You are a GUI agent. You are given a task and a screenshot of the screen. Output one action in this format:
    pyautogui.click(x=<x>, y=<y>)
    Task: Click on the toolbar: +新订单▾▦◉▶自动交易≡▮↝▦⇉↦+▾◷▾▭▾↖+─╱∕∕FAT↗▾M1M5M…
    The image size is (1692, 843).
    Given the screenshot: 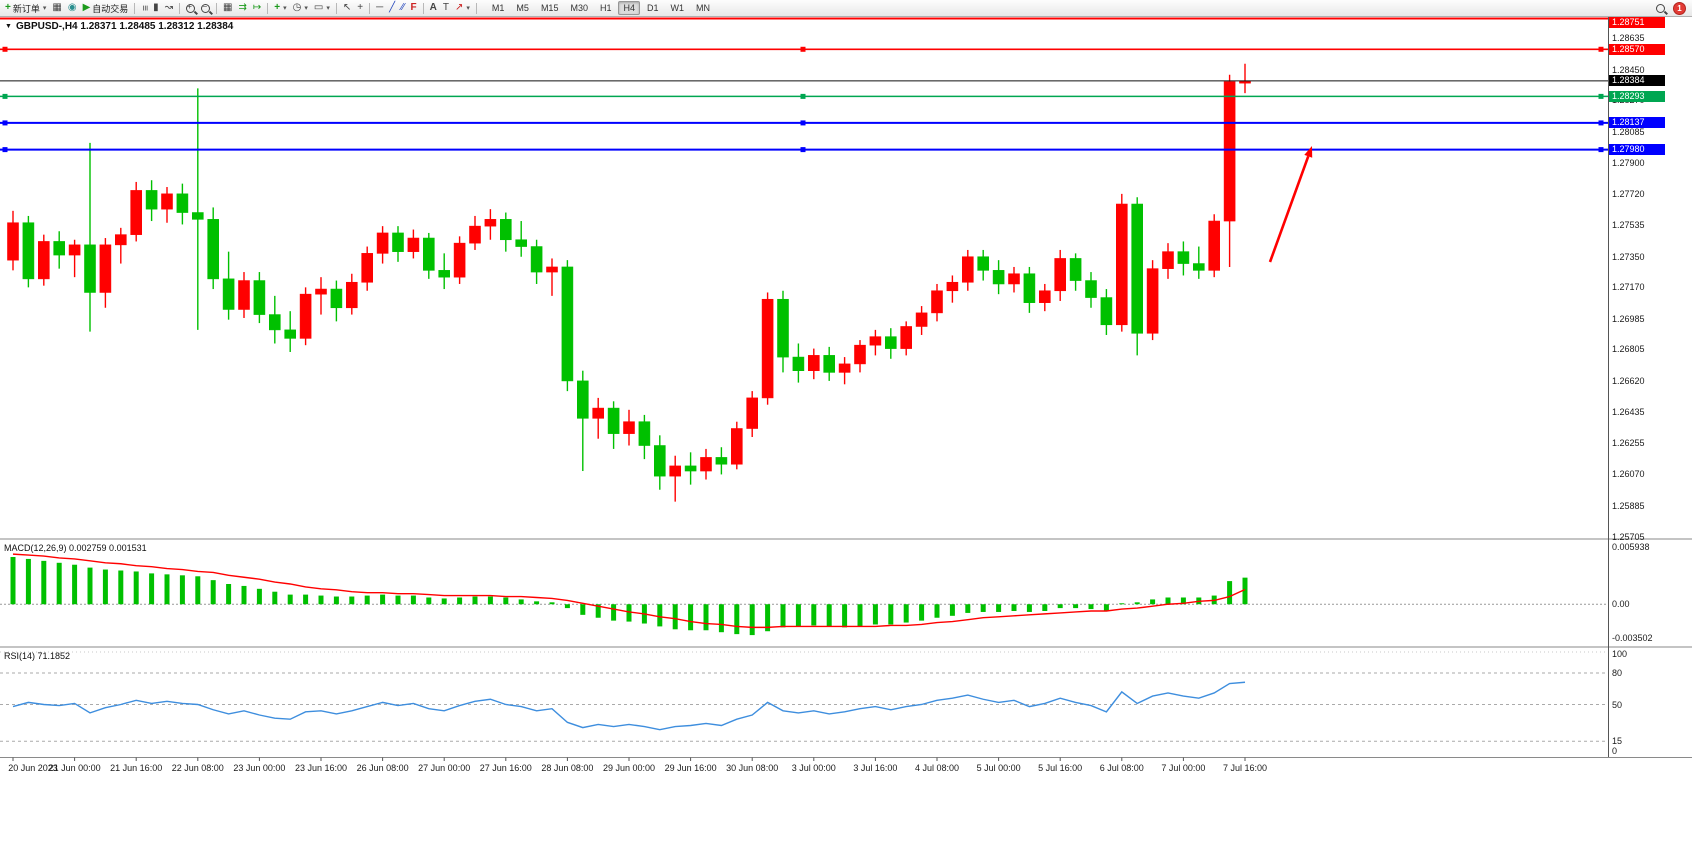 What is the action you would take?
    pyautogui.click(x=846, y=8)
    